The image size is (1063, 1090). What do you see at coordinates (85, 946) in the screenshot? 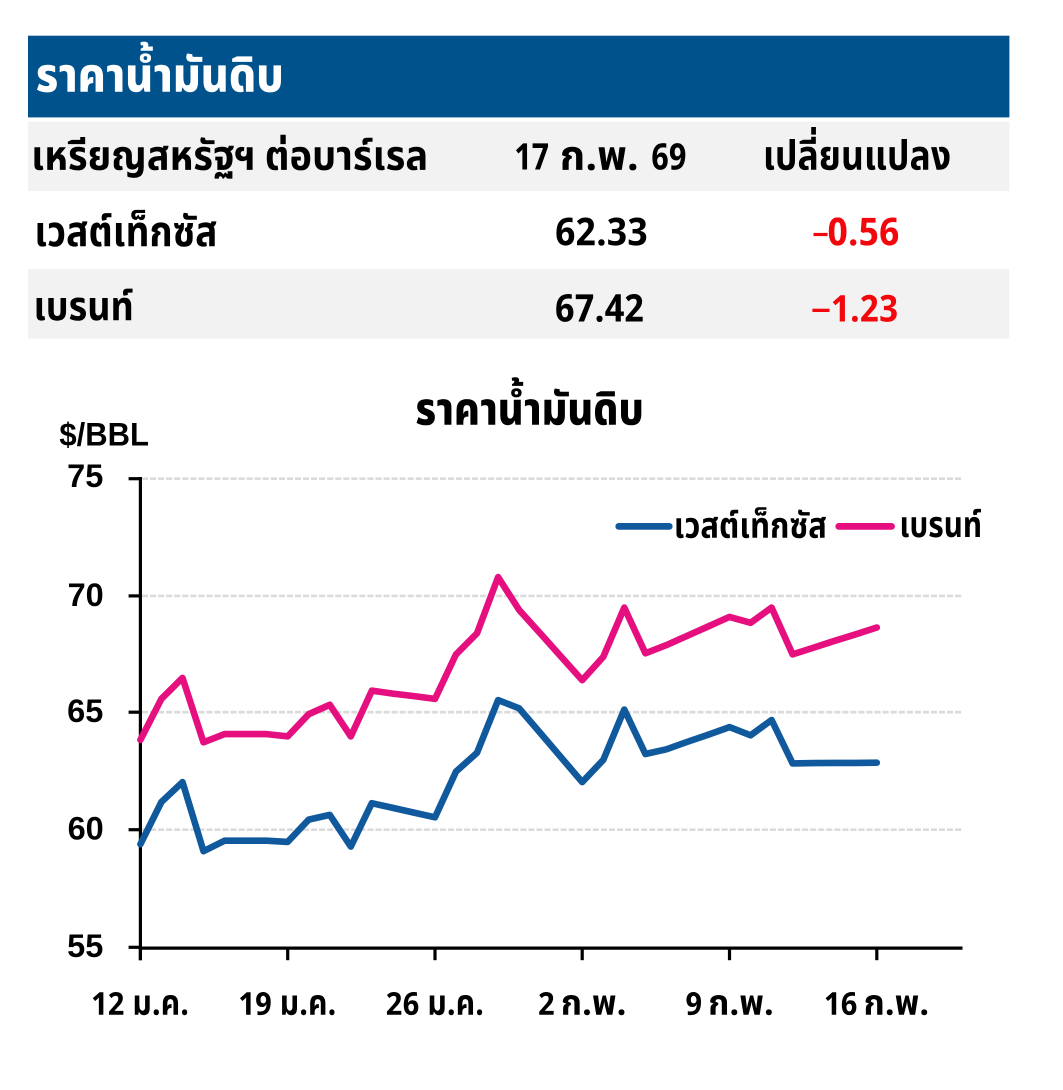
I see `svg-text: 55` at bounding box center [85, 946].